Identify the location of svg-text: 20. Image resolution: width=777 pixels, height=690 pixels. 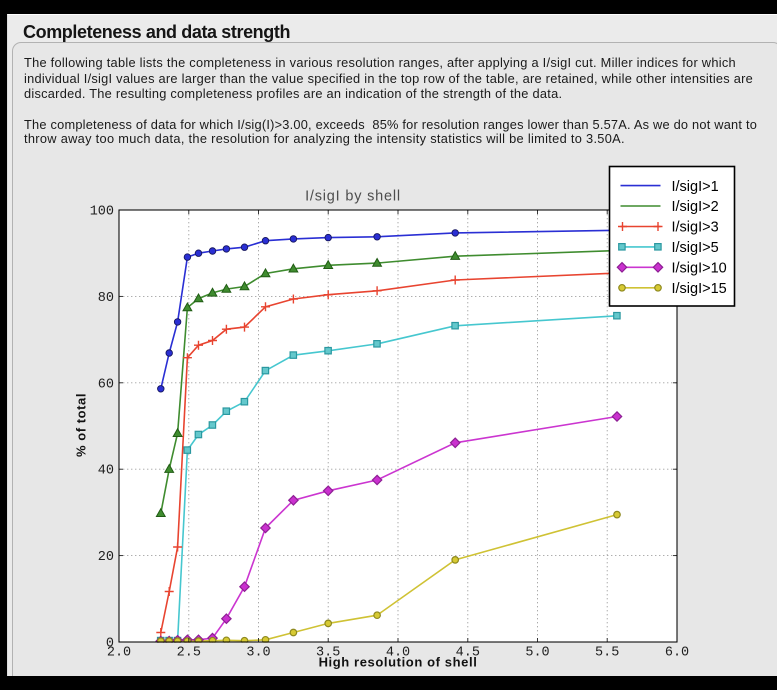
(106, 557).